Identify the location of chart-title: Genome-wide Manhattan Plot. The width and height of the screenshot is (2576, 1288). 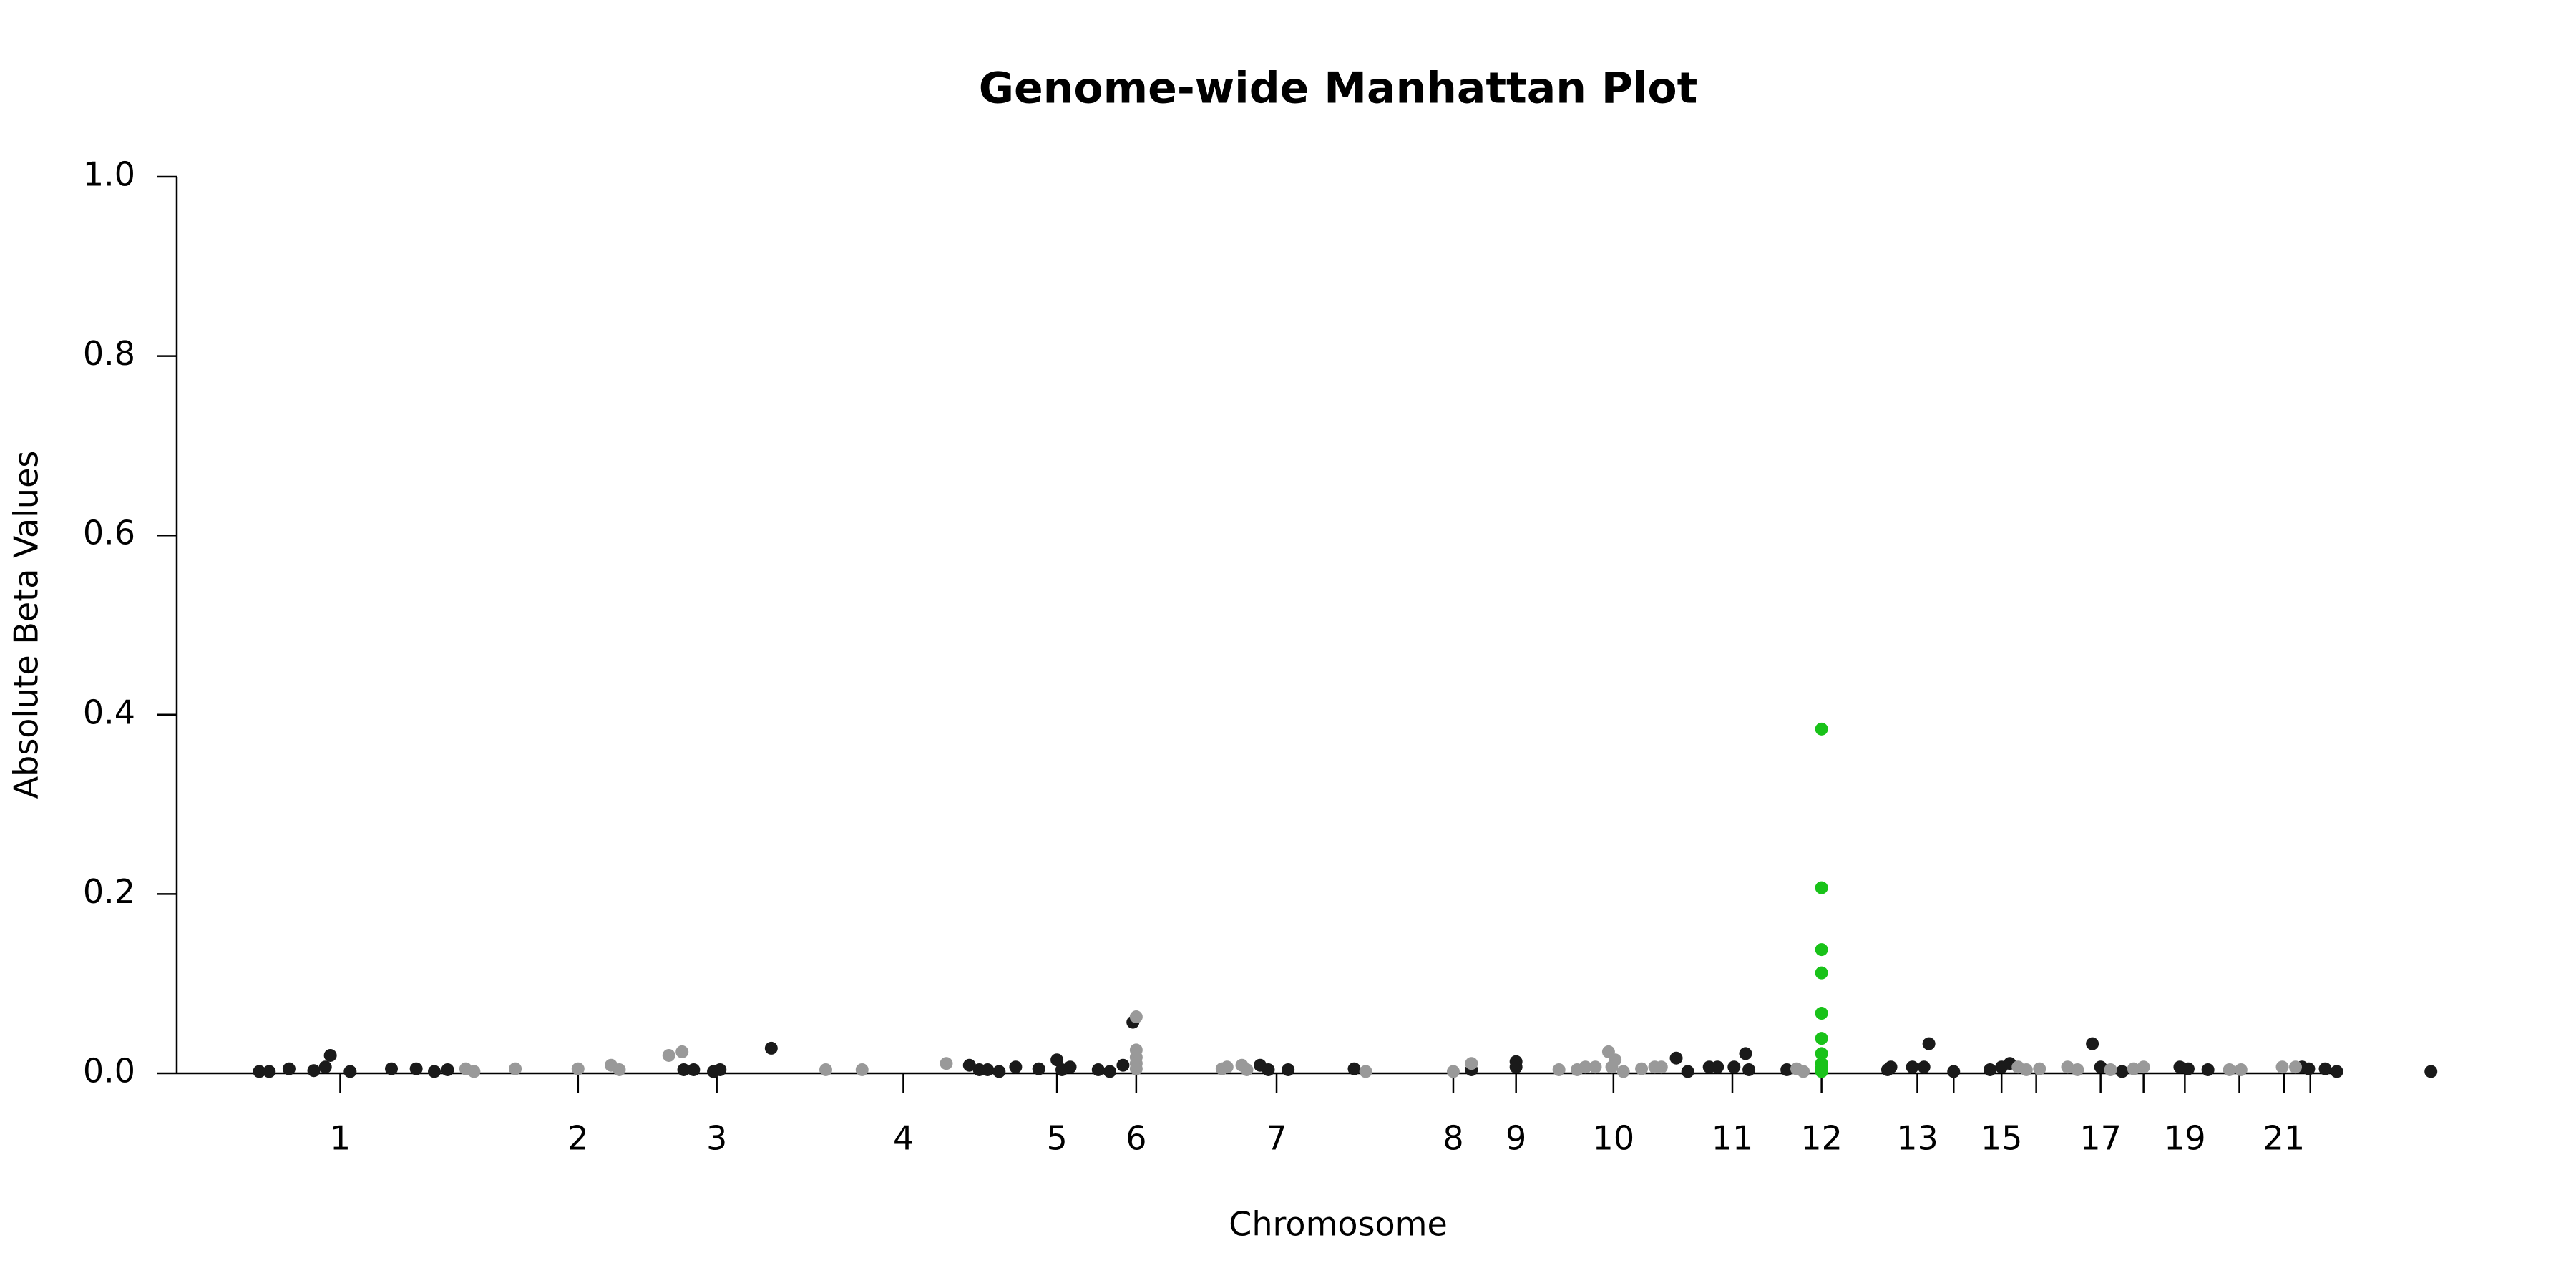
(1338, 89).